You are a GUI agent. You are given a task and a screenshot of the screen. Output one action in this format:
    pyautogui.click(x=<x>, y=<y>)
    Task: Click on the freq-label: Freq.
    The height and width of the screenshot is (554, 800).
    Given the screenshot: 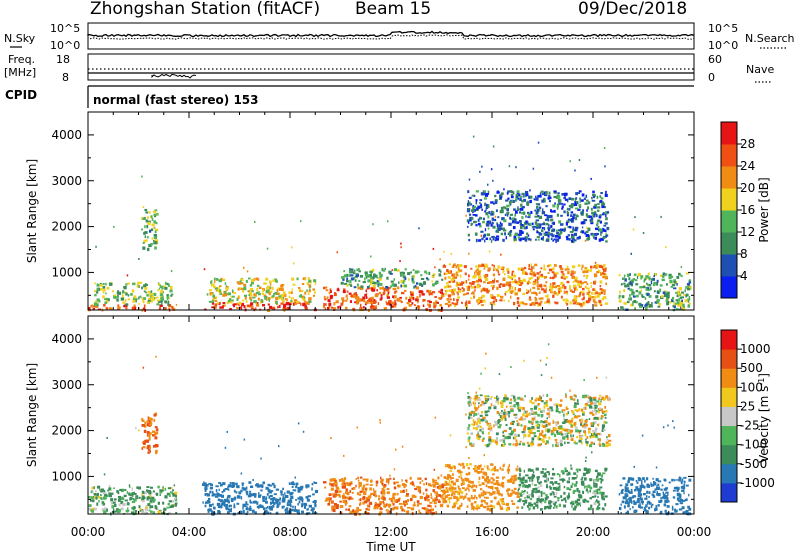 What is the action you would take?
    pyautogui.click(x=21, y=59)
    